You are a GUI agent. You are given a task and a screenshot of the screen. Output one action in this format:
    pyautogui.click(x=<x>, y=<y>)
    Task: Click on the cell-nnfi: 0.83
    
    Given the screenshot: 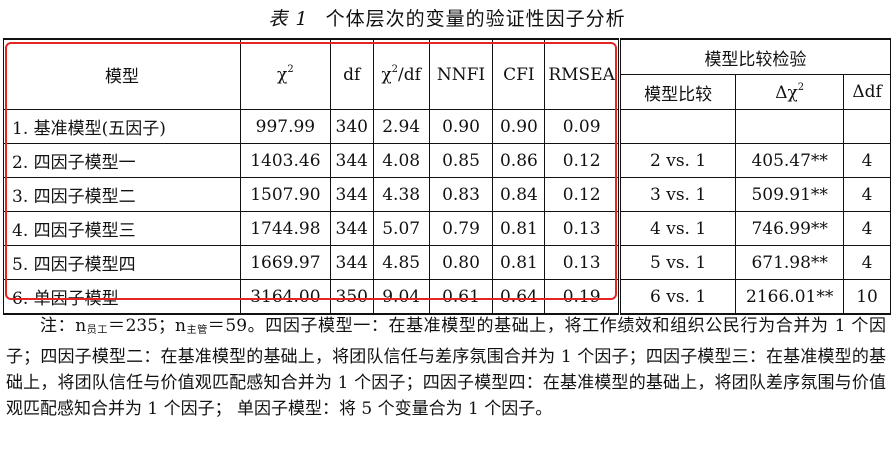 What is the action you would take?
    pyautogui.click(x=461, y=194)
    